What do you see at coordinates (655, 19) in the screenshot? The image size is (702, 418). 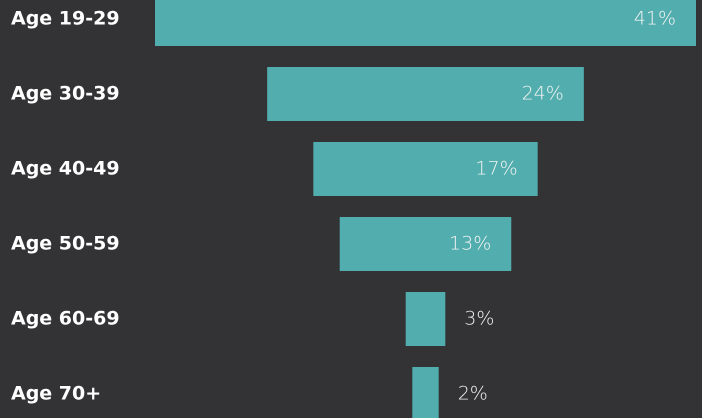 I see `value-label: 41%` at bounding box center [655, 19].